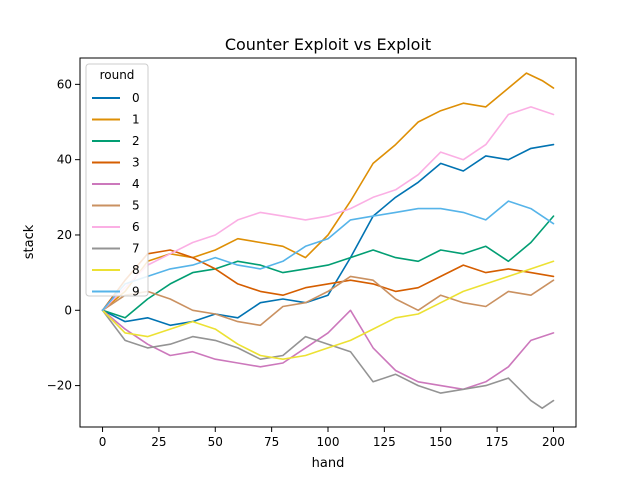 Image resolution: width=640 pixels, height=480 pixels. I want to click on legend: round 0 1 2 3 4 5 6 7 8 9, so click(117, 181).